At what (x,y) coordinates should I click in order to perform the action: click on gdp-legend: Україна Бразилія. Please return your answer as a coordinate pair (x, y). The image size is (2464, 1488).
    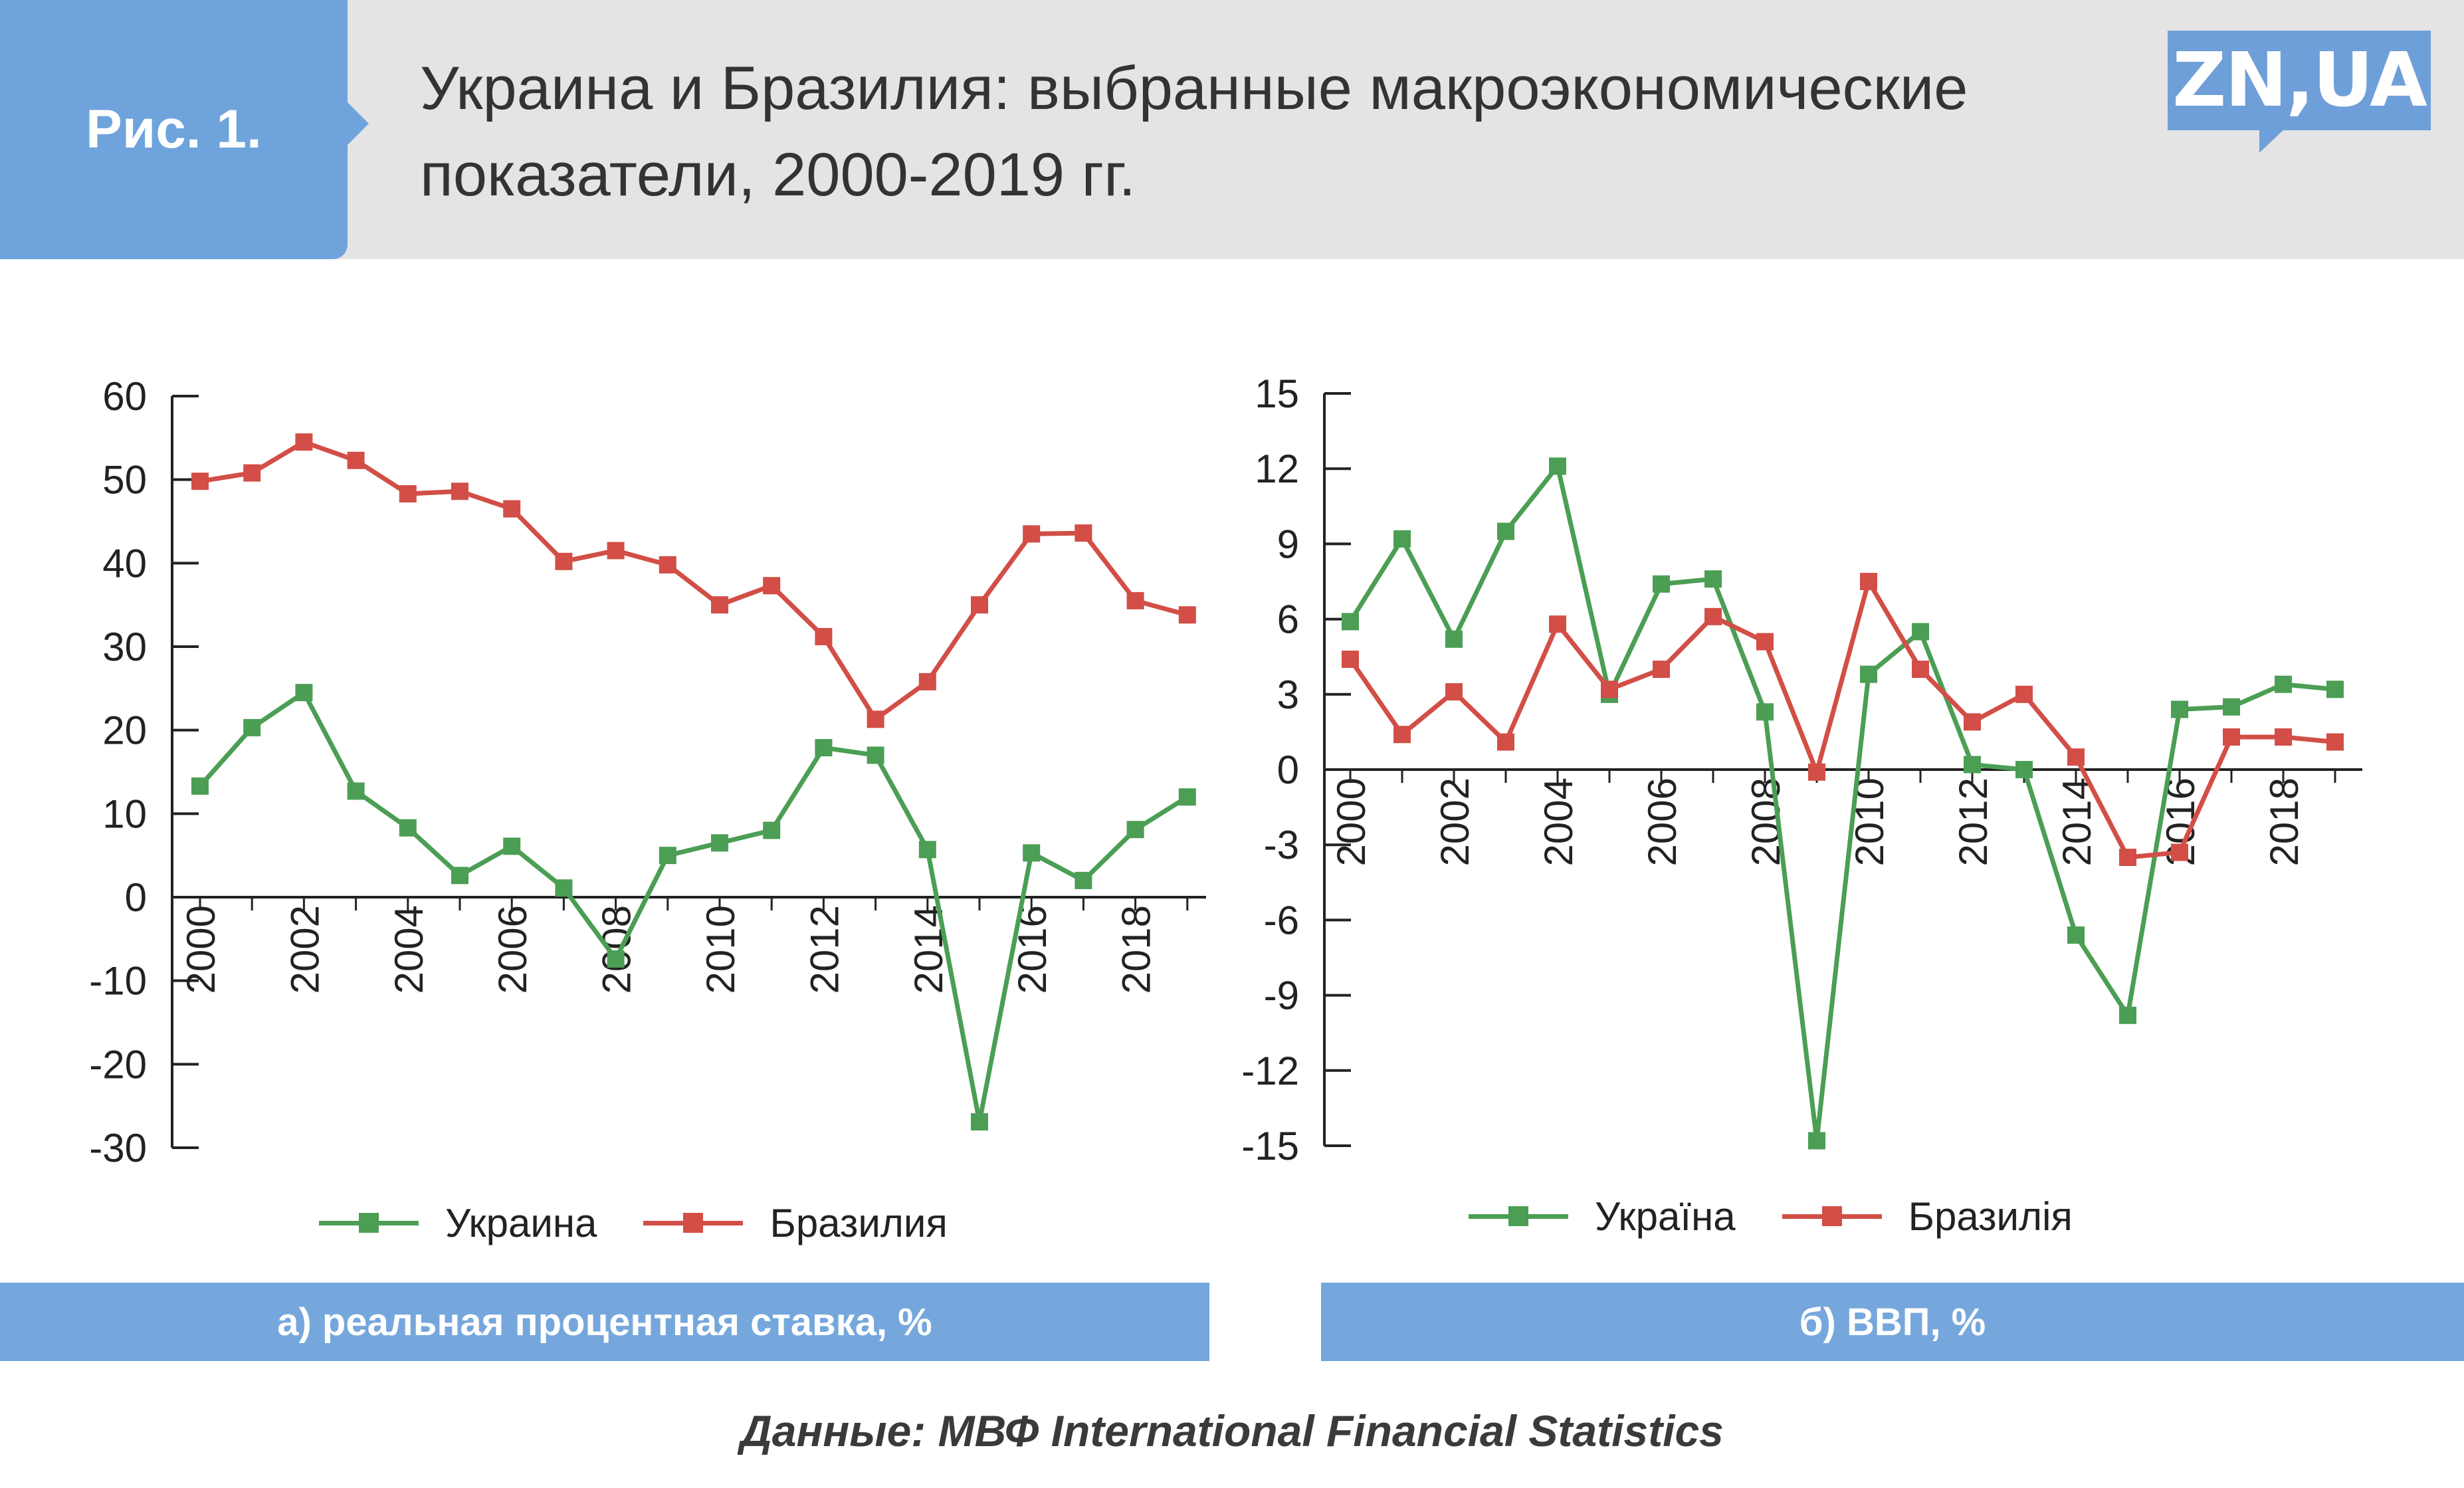
    Looking at the image, I should click on (1794, 1216).